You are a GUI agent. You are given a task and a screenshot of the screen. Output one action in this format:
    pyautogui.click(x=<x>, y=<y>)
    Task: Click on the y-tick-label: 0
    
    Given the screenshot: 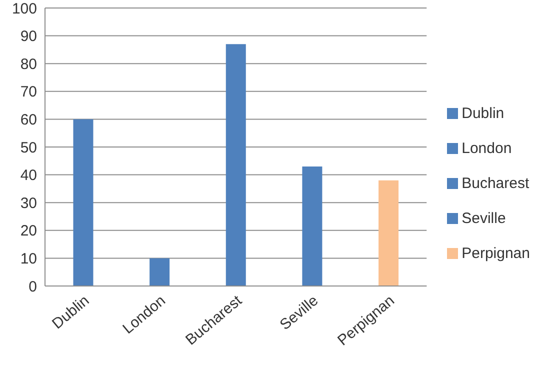 What is the action you would take?
    pyautogui.click(x=32, y=287)
    